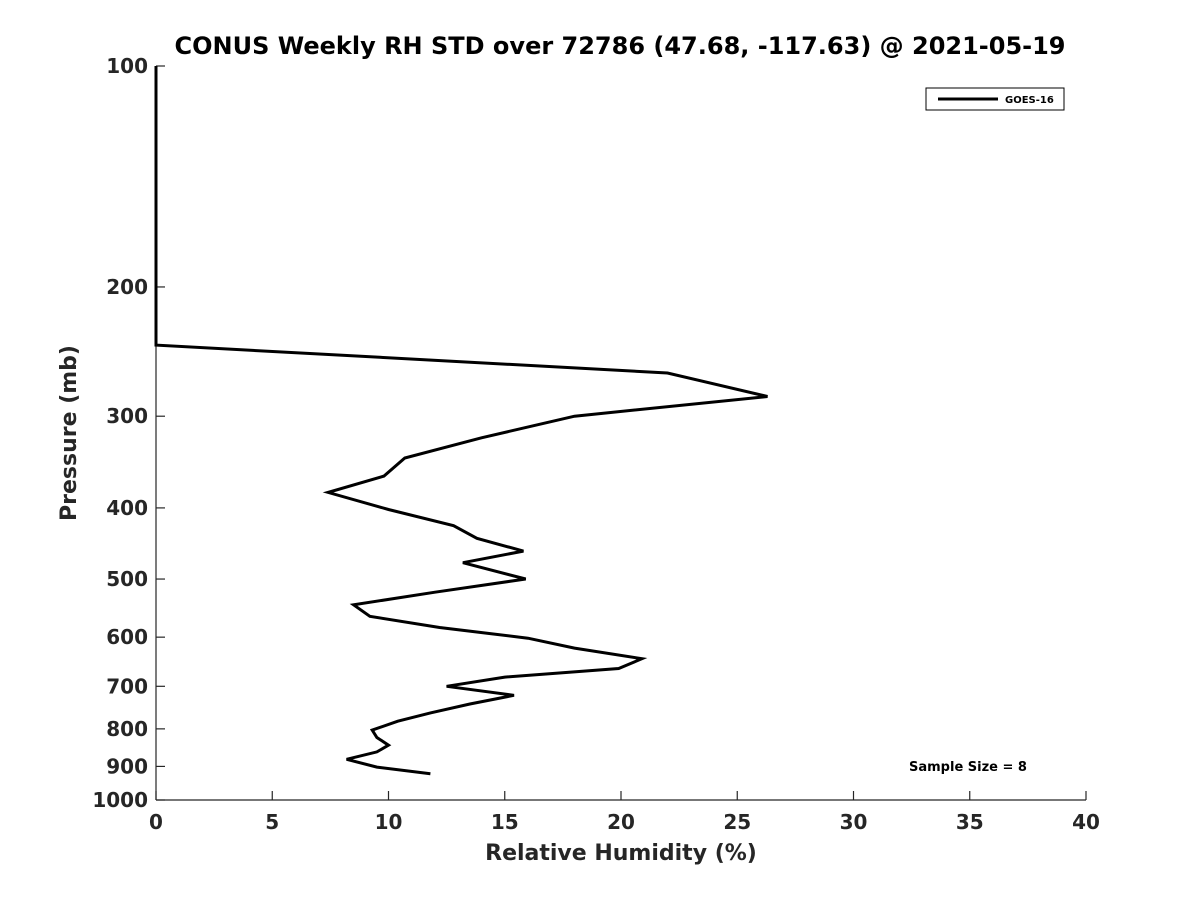 The image size is (1200, 900). Describe the element at coordinates (127, 416) in the screenshot. I see `y-tick-label-300: 300` at that location.